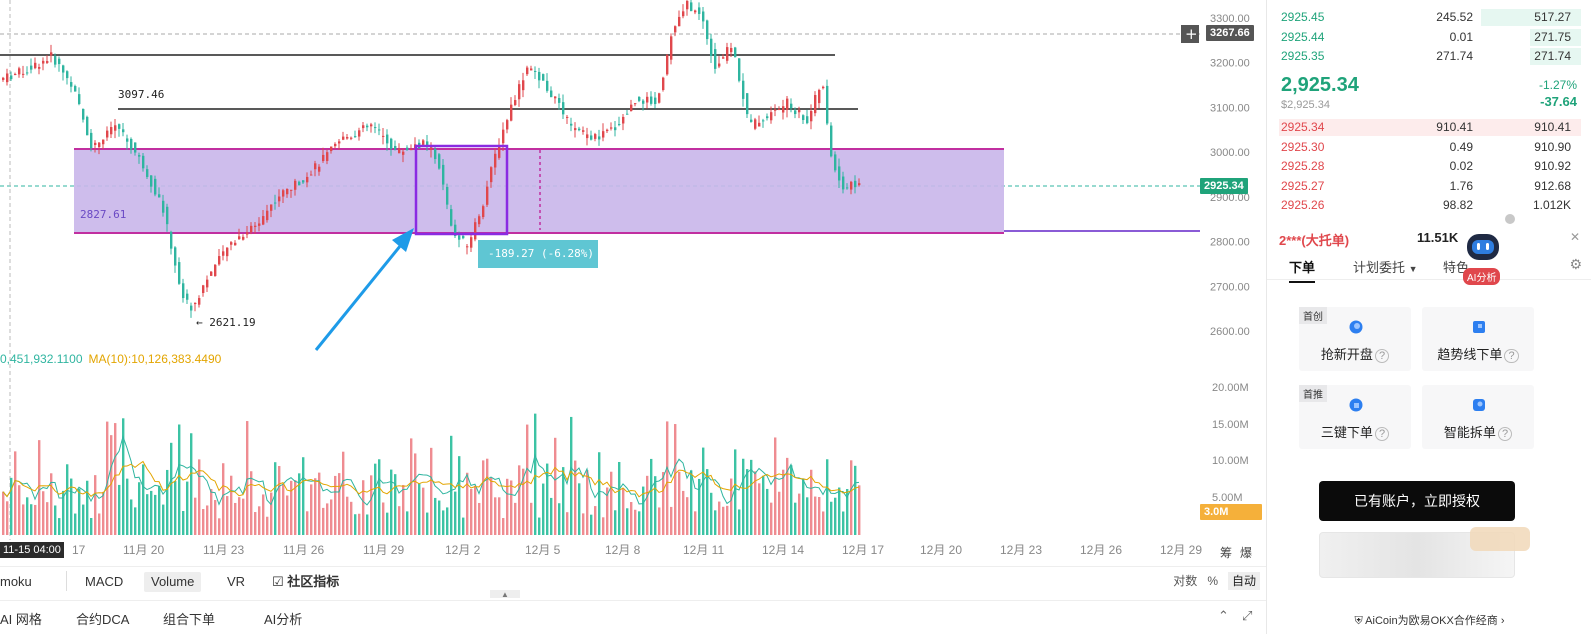  Describe the element at coordinates (1482, 276) in the screenshot. I see `ai-analysis-badge: AI分析` at that location.